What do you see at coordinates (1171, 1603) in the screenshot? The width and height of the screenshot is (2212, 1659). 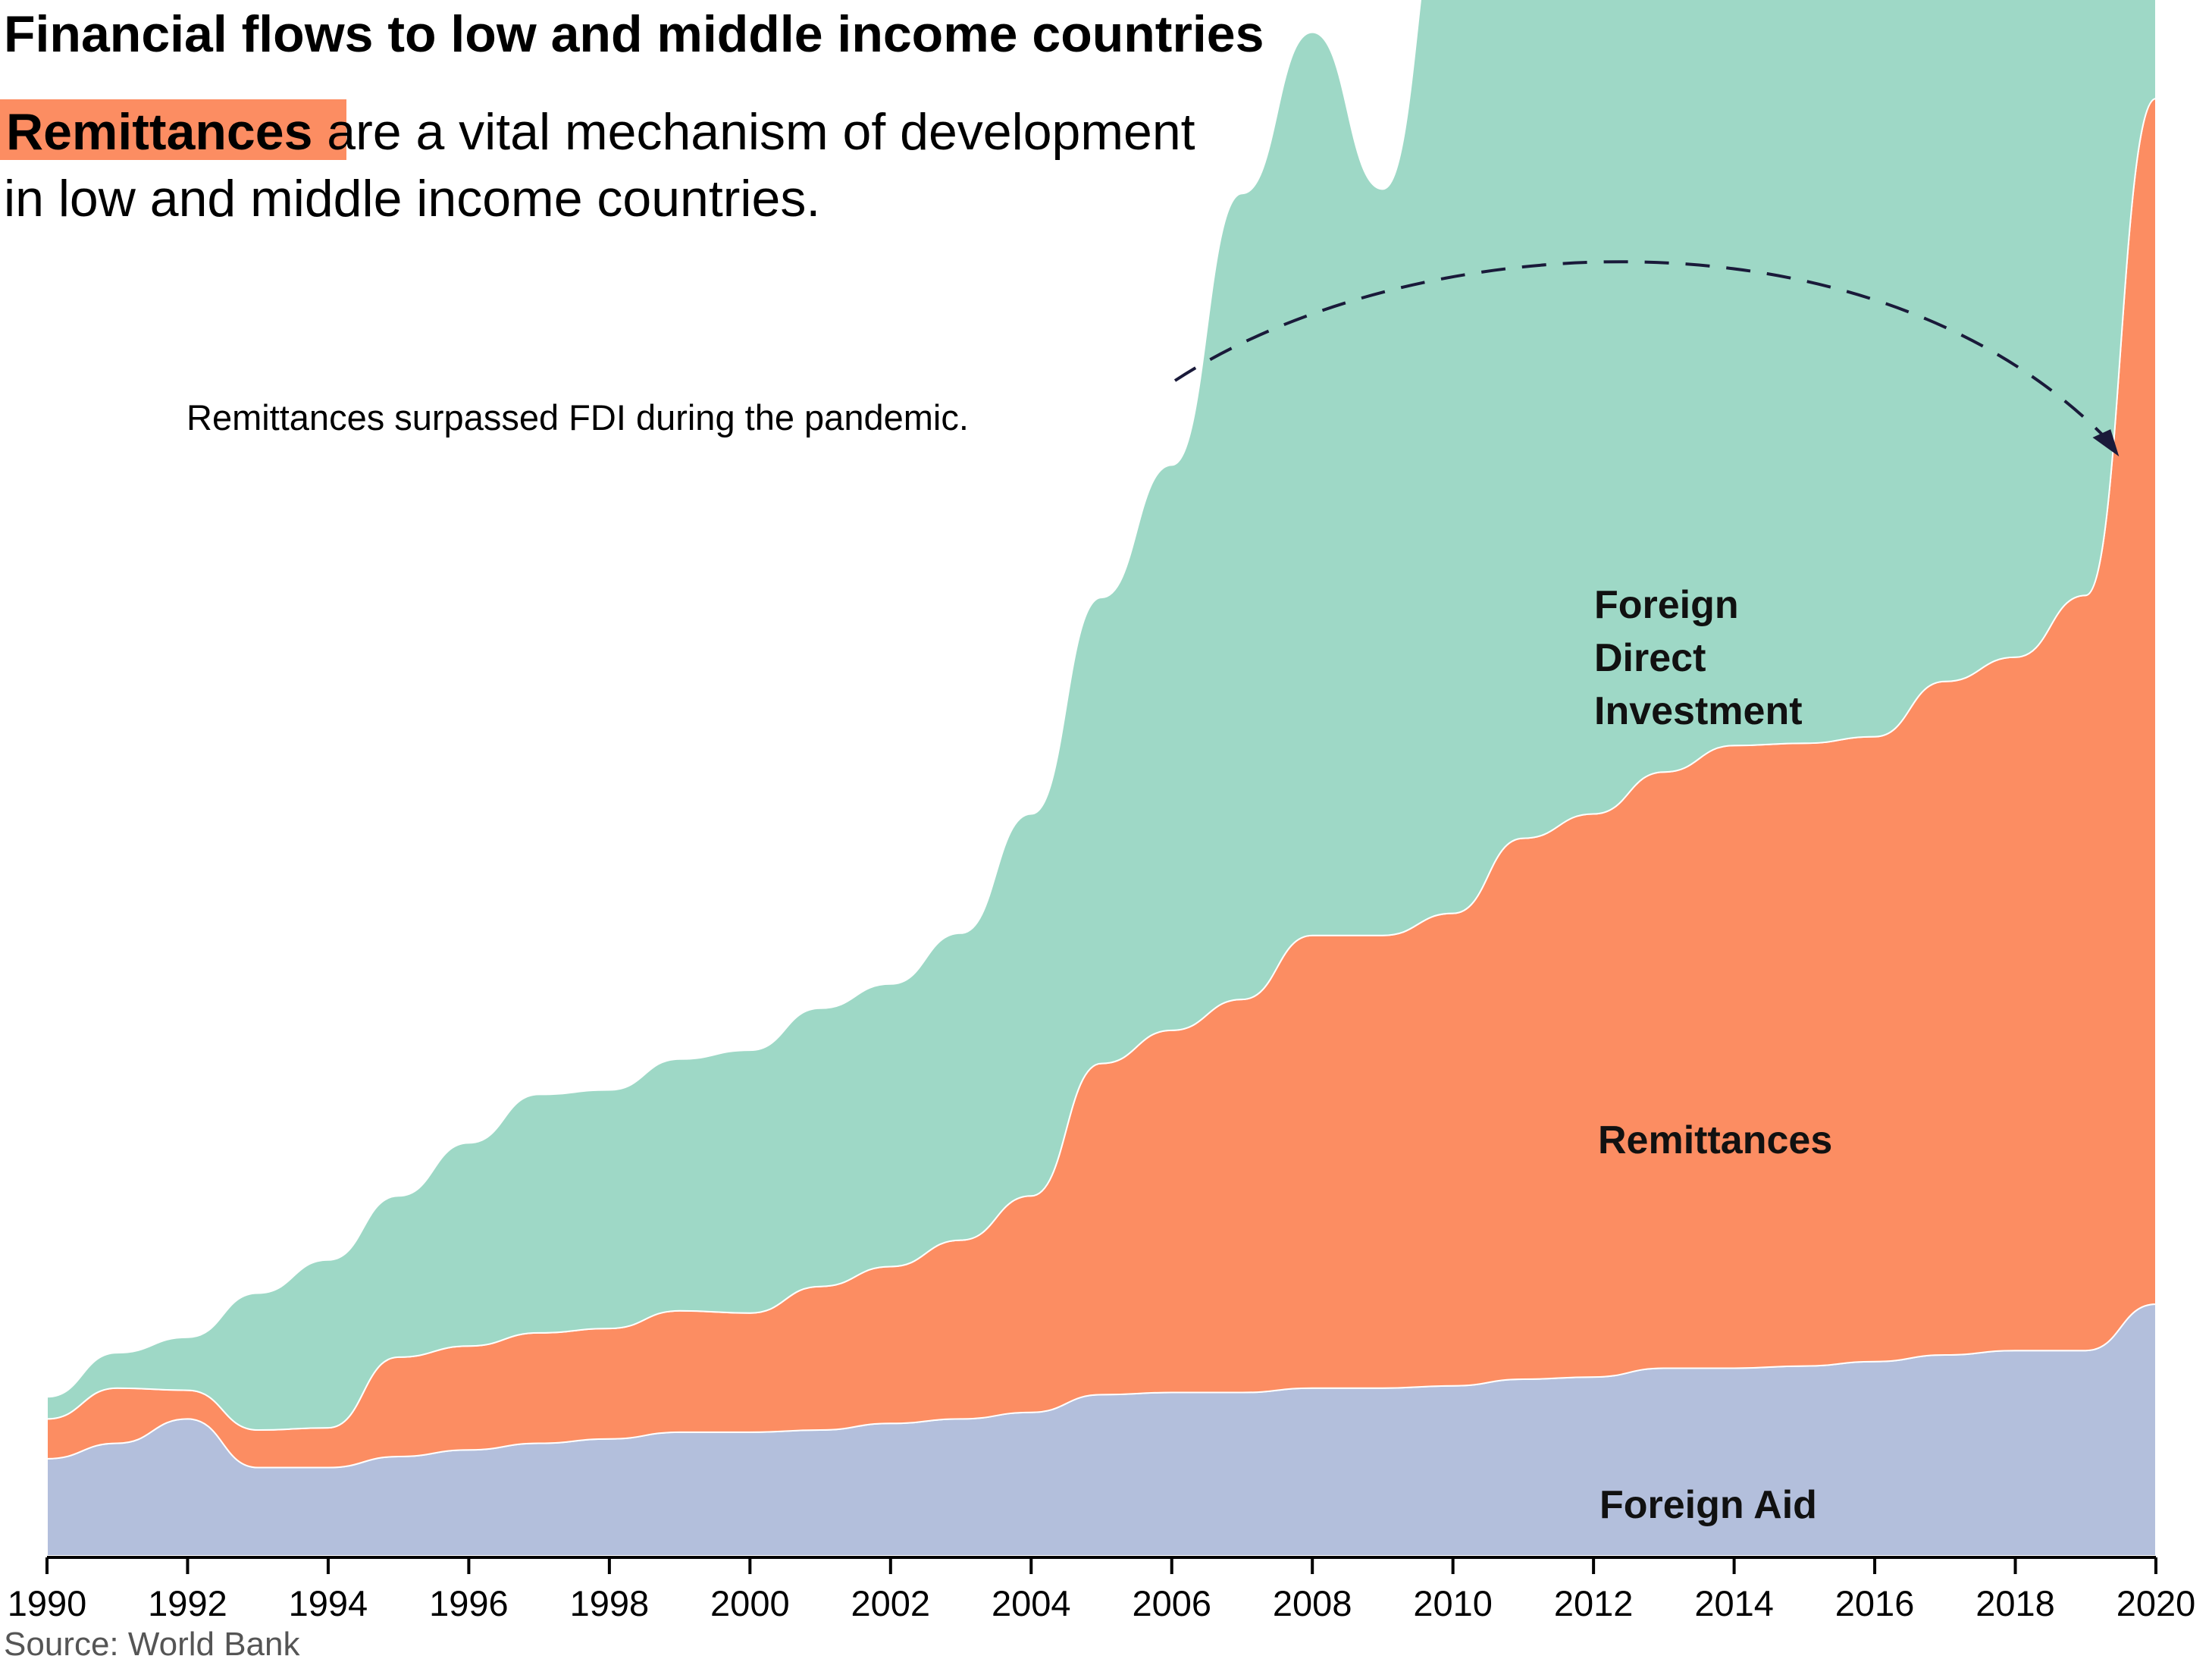 I see `x-tick-label-2006: 2006` at bounding box center [1171, 1603].